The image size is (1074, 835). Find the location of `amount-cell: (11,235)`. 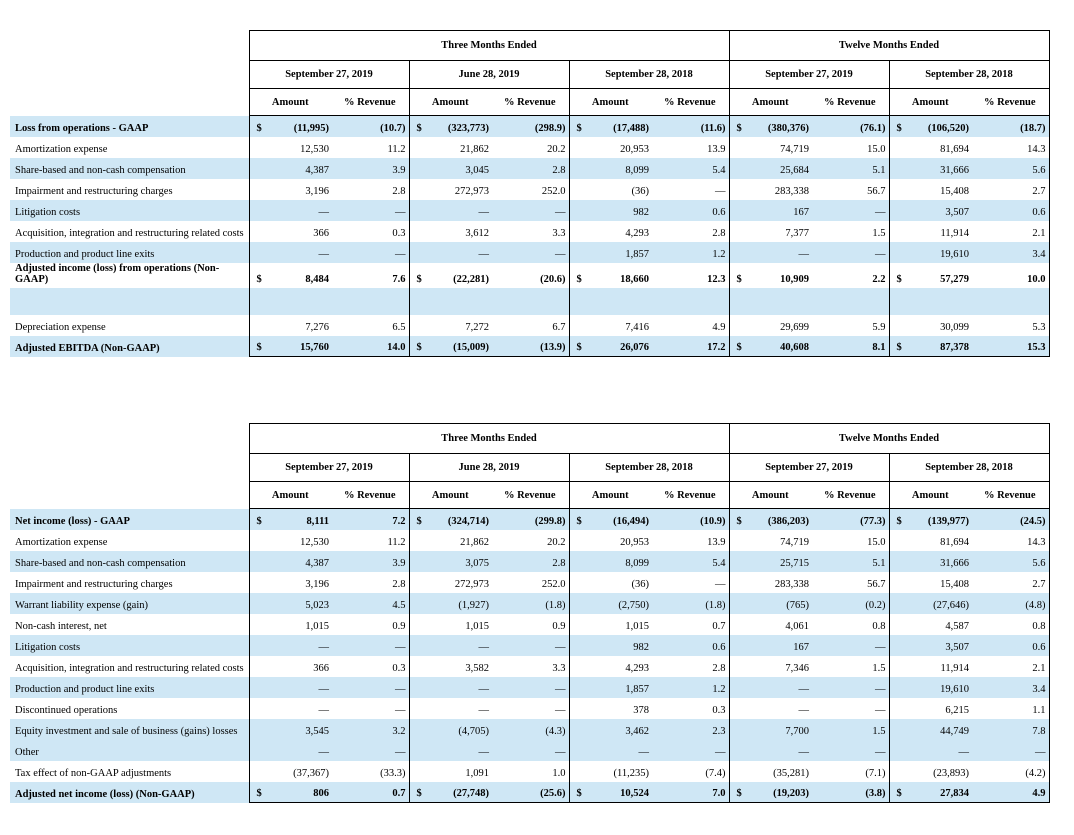

amount-cell: (11,235) is located at coordinates (631, 773).